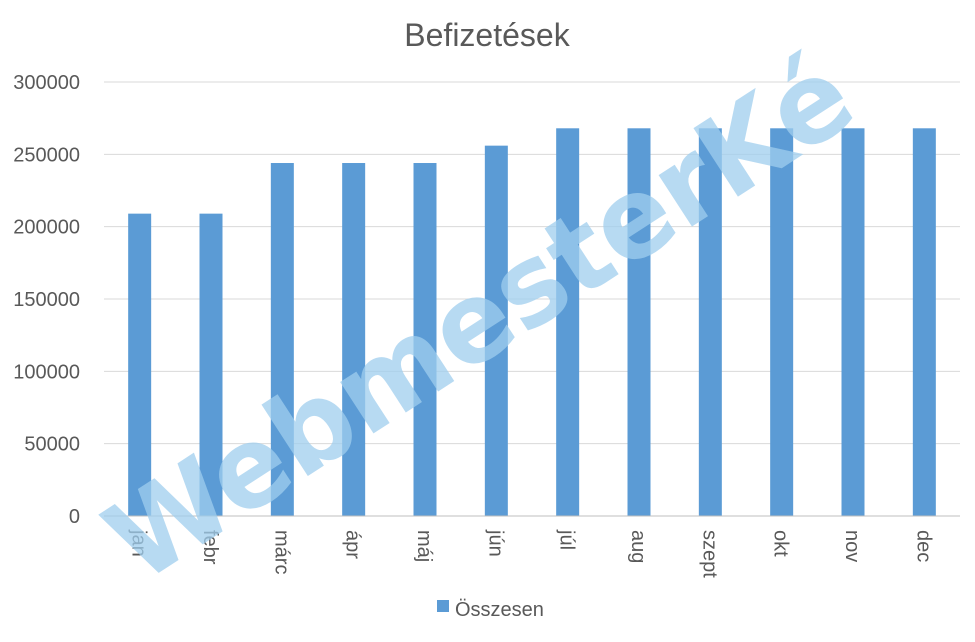  I want to click on y-axis-ticks: 0 50000 100000 150000 200000 250000 300000, so click(46, 300).